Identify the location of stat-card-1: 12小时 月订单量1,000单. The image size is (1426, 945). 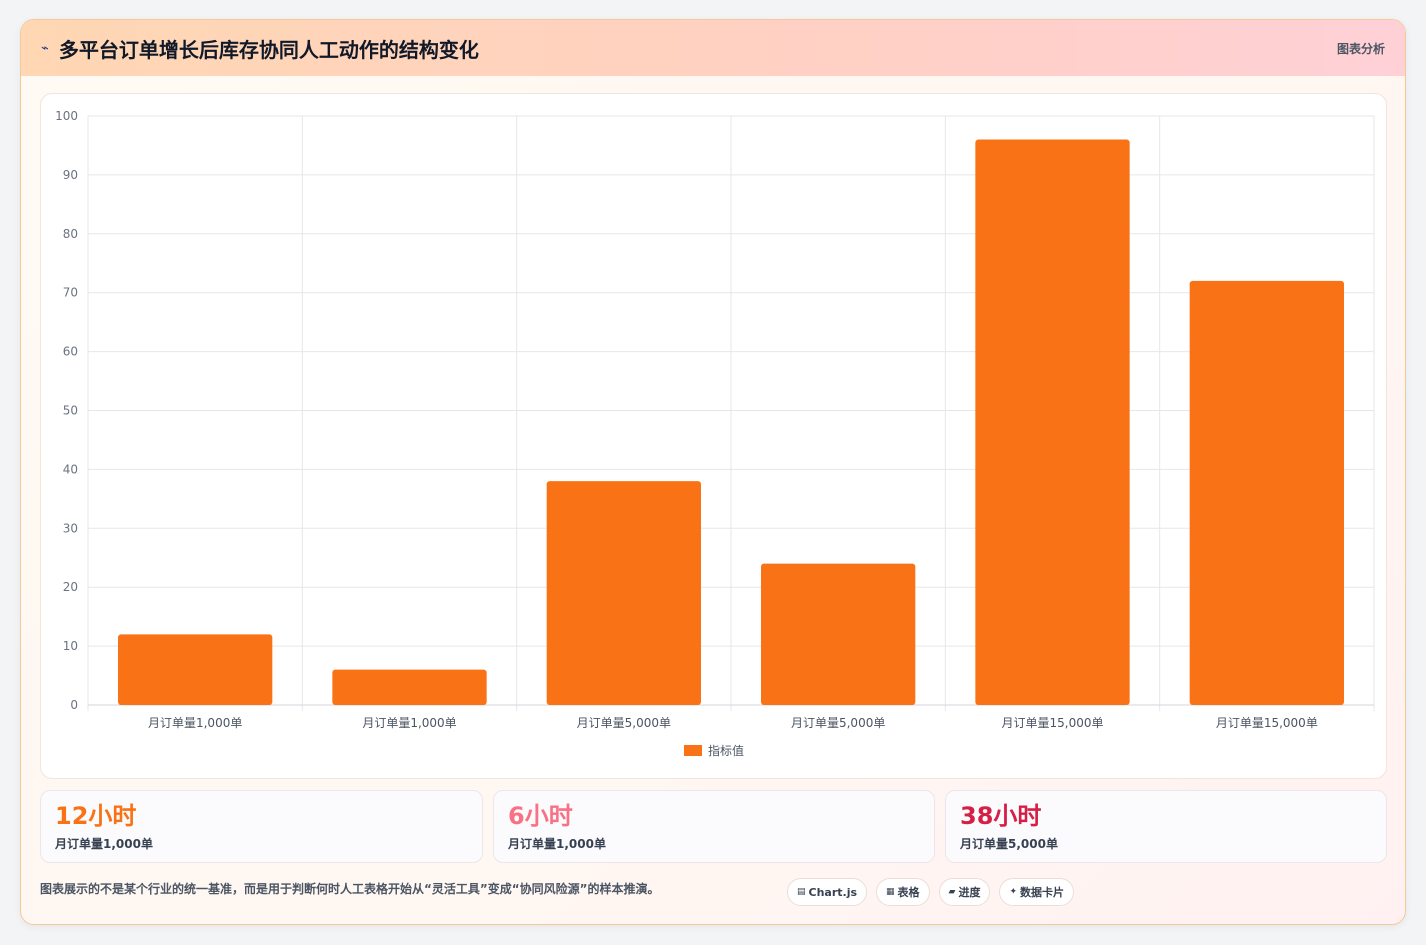
(261, 826).